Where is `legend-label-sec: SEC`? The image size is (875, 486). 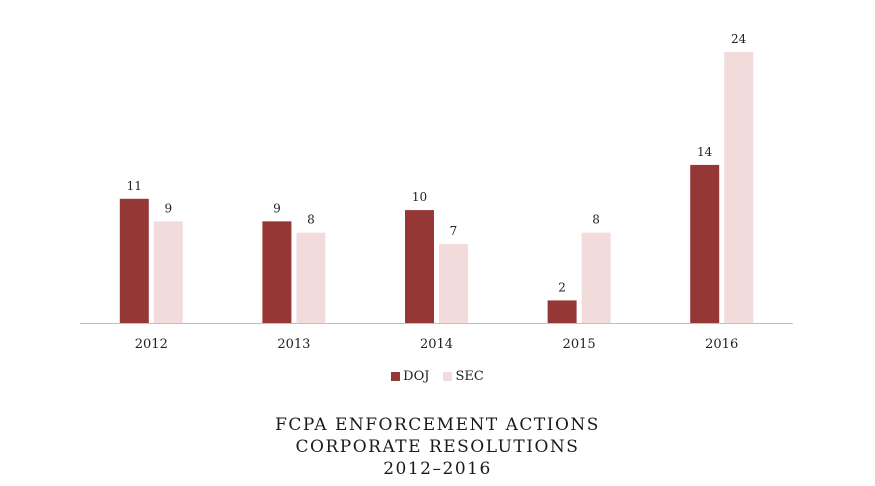 legend-label-sec: SEC is located at coordinates (469, 376).